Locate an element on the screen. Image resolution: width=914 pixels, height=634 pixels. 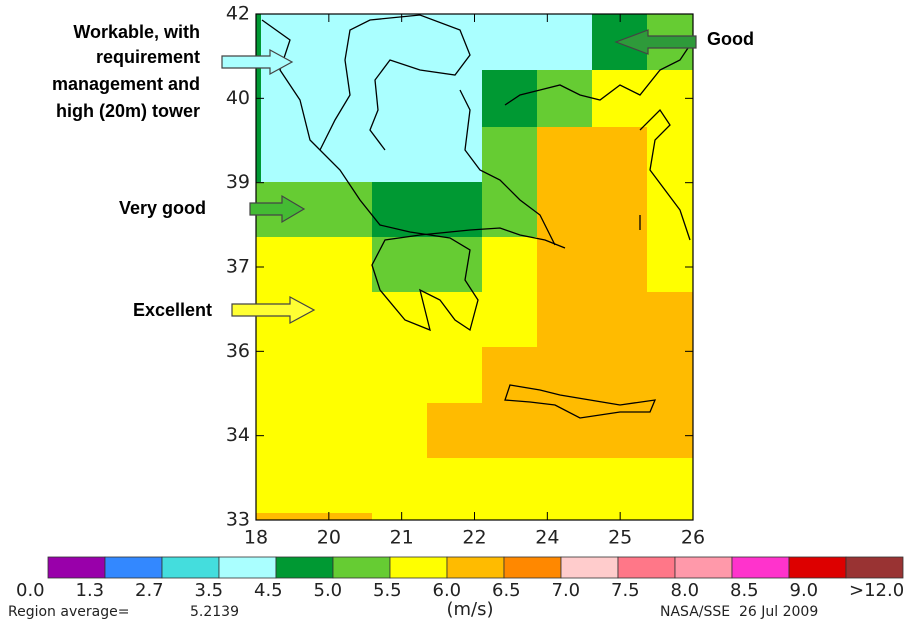
annotation: management and is located at coordinates (126, 84).